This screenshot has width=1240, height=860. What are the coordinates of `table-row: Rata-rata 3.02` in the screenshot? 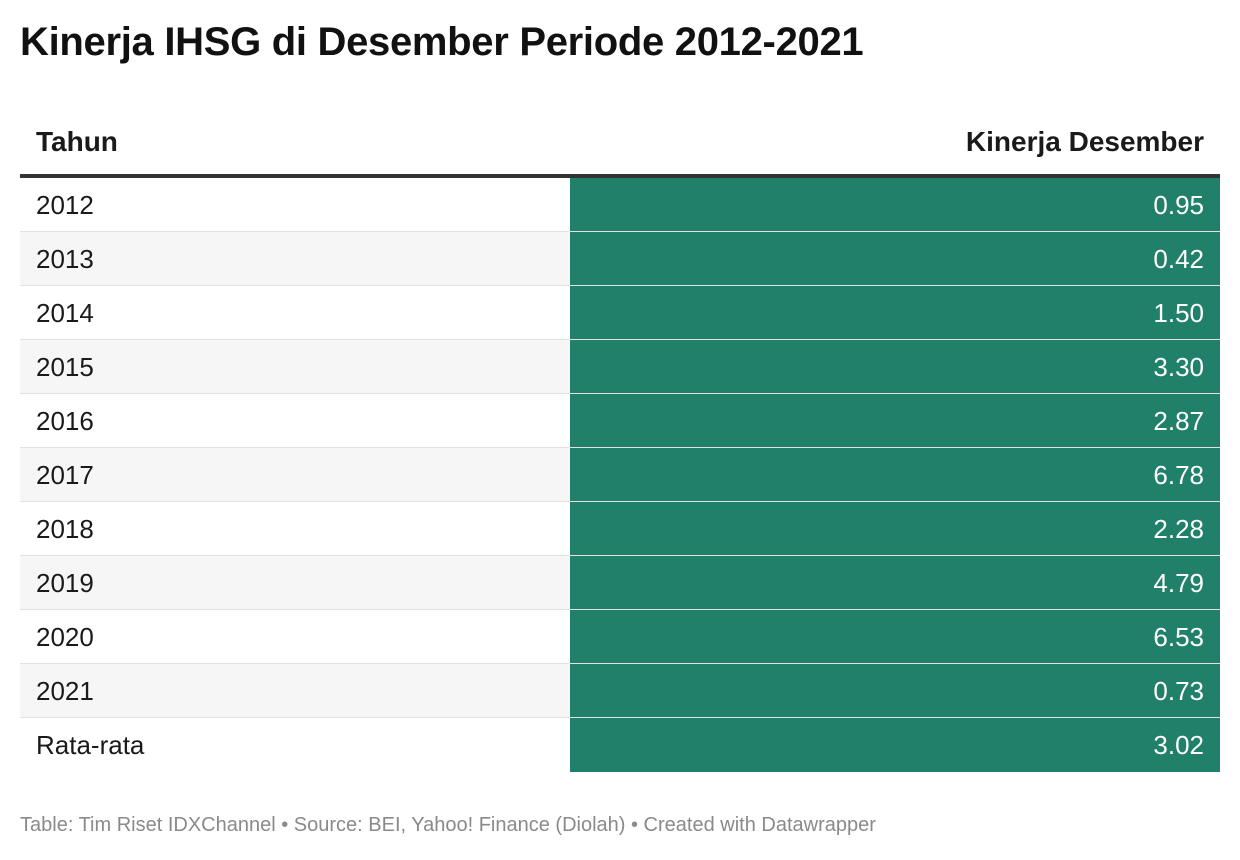 It's located at (620, 745).